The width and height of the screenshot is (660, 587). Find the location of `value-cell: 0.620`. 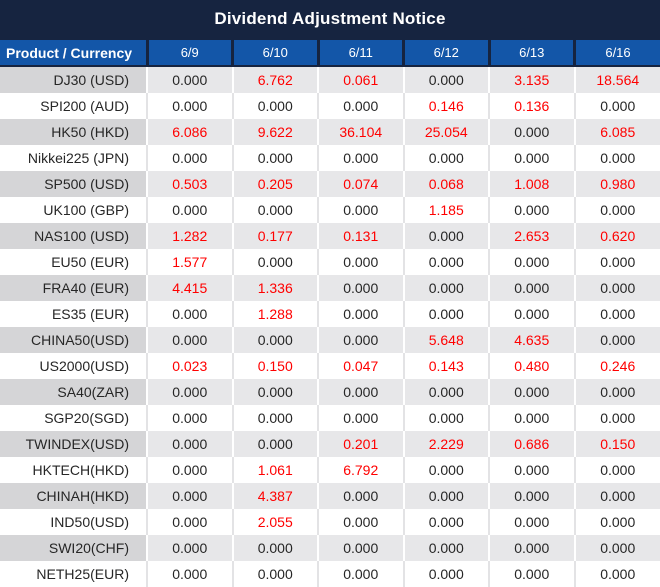

value-cell: 0.620 is located at coordinates (617, 236).